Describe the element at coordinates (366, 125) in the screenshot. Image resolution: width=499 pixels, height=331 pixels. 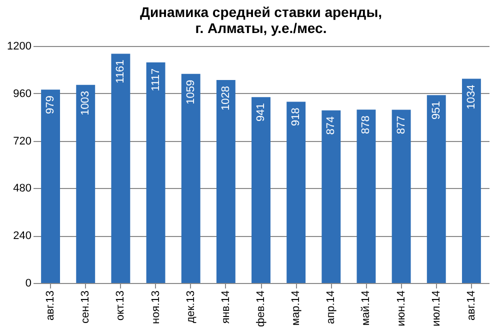
I see `data-label: 878` at that location.